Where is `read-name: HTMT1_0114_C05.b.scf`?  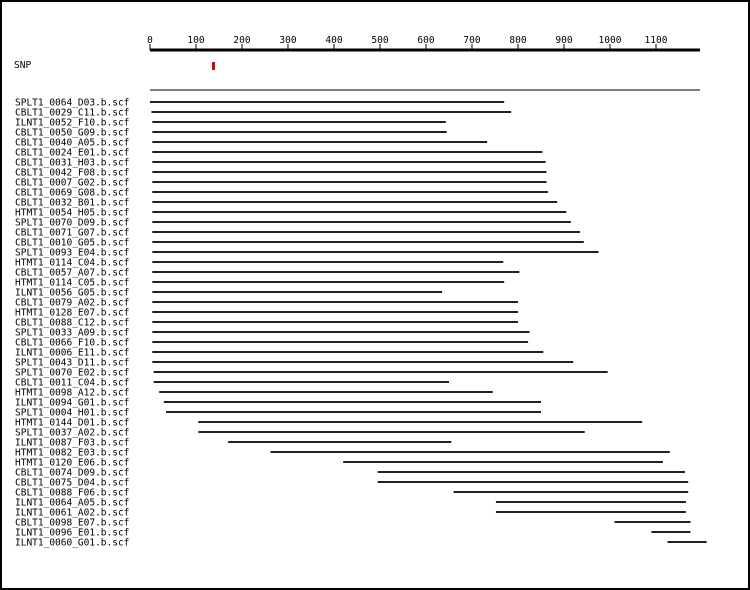 read-name: HTMT1_0114_C05.b.scf is located at coordinates (72, 283).